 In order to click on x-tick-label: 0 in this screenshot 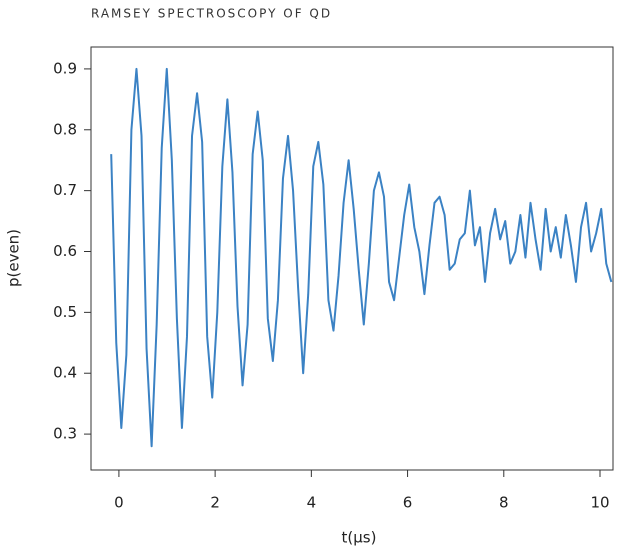, I will do `click(119, 503)`.